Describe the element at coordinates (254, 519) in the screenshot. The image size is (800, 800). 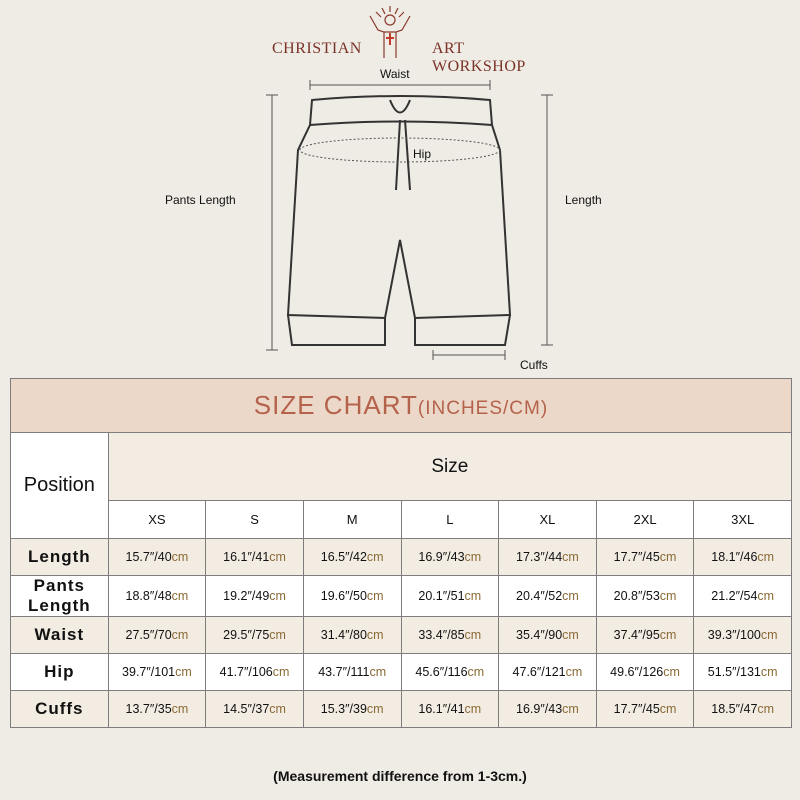
I see `size-label: S` at that location.